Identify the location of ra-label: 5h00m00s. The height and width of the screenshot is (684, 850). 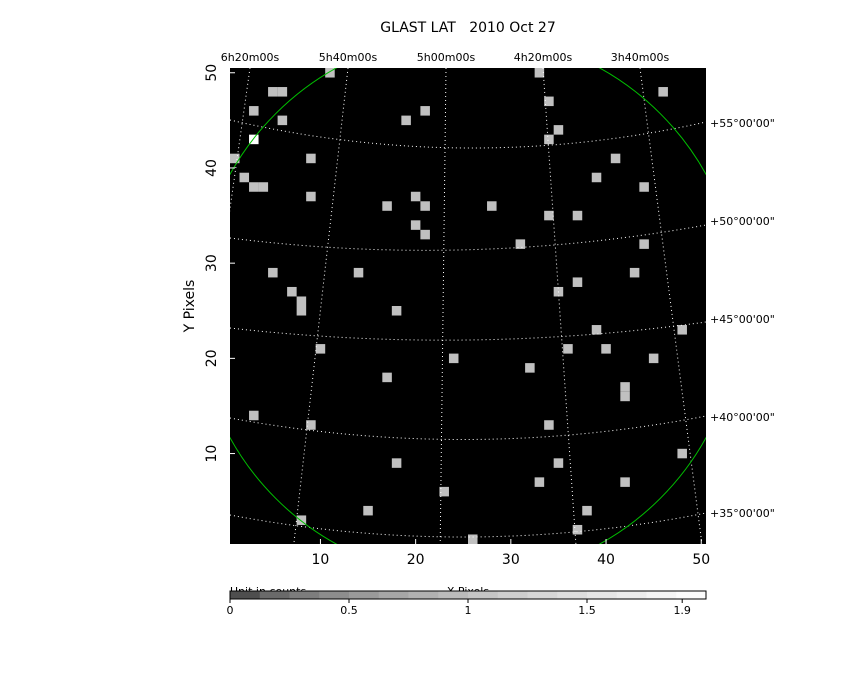
(446, 57).